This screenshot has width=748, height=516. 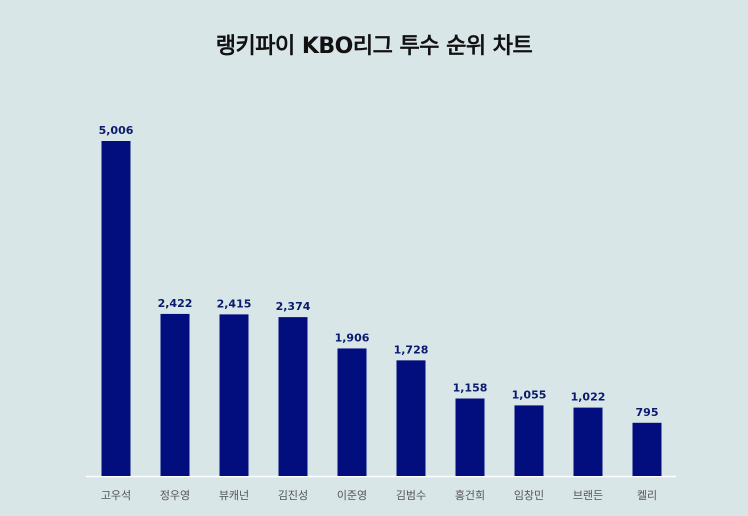 I want to click on x-tick-label: 김진성, so click(x=293, y=495).